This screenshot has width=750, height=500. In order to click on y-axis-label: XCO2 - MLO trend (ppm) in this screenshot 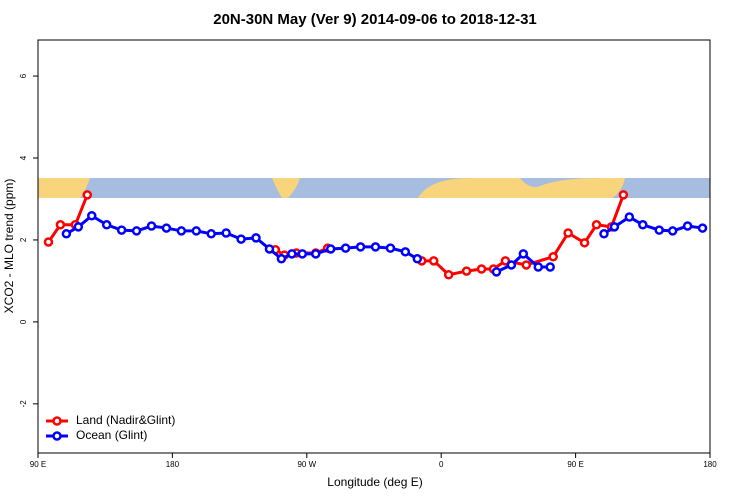, I will do `click(9, 246)`.